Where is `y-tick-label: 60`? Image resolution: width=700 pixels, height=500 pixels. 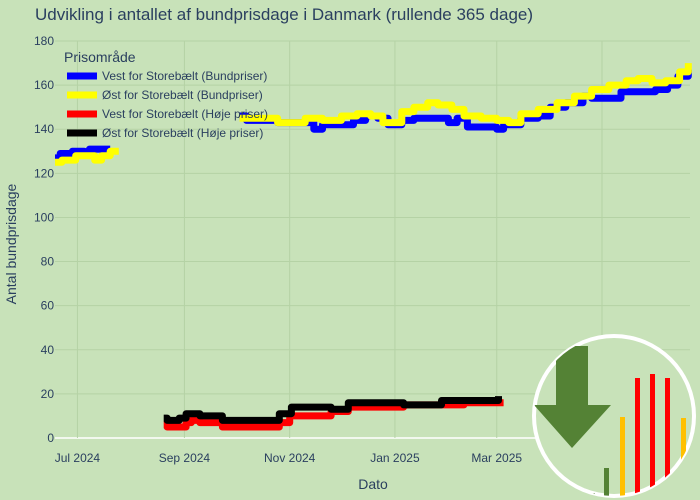
y-tick-label: 60 is located at coordinates (48, 306).